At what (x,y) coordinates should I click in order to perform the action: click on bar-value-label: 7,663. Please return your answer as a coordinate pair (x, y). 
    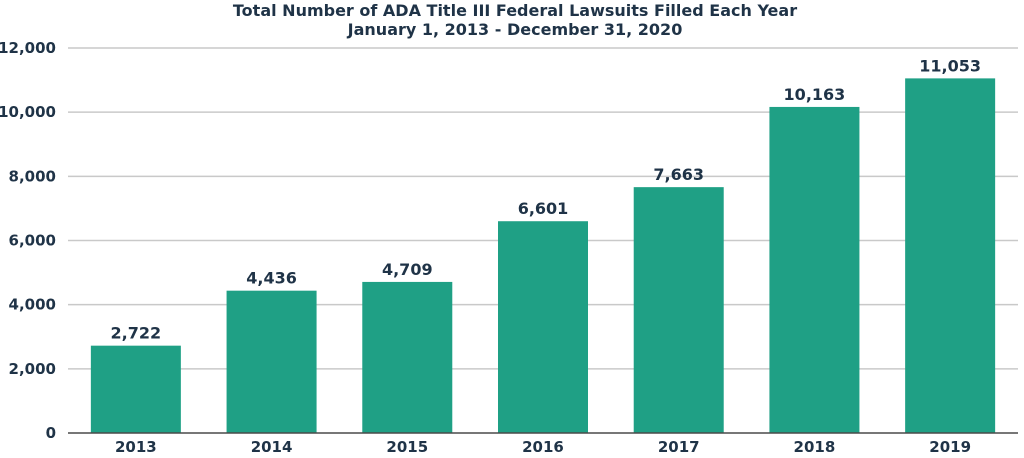
    Looking at the image, I should click on (678, 174).